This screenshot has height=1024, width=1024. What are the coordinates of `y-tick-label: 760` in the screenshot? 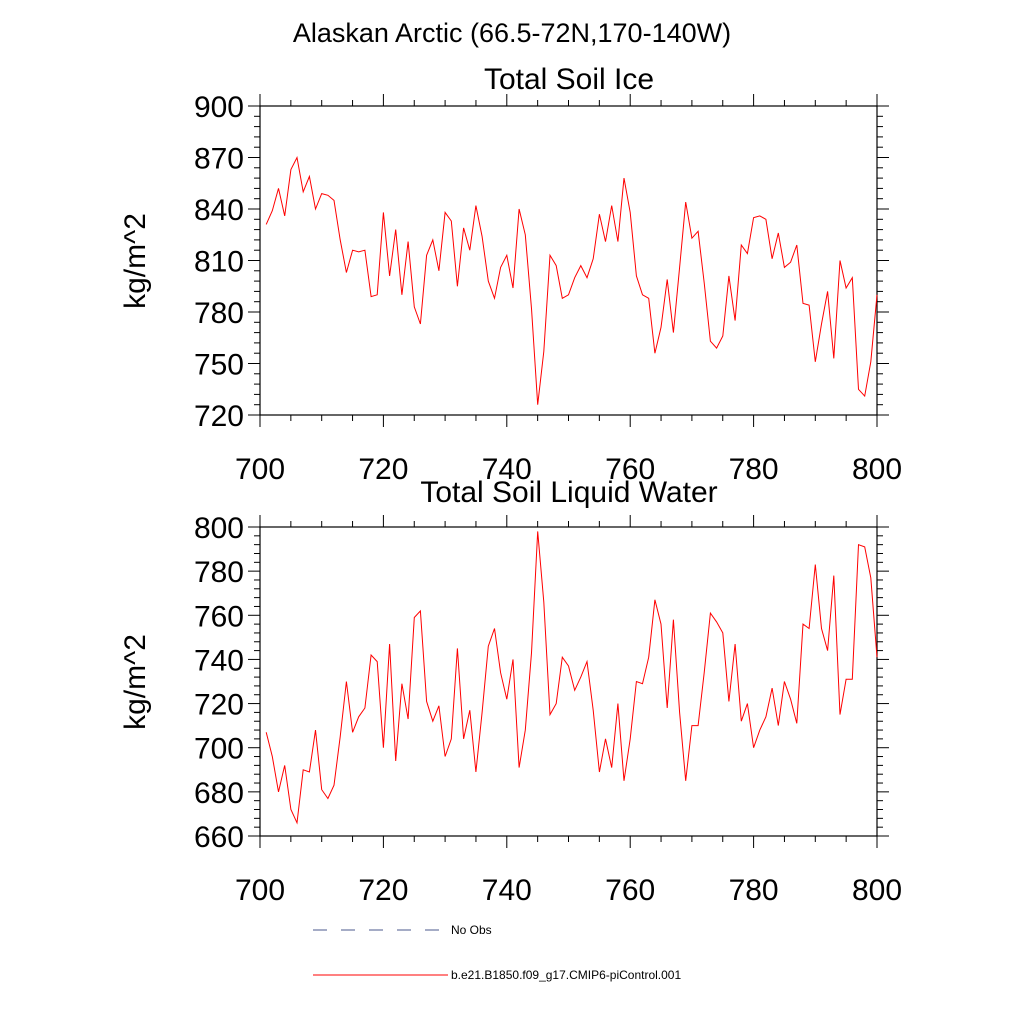 It's located at (219, 616).